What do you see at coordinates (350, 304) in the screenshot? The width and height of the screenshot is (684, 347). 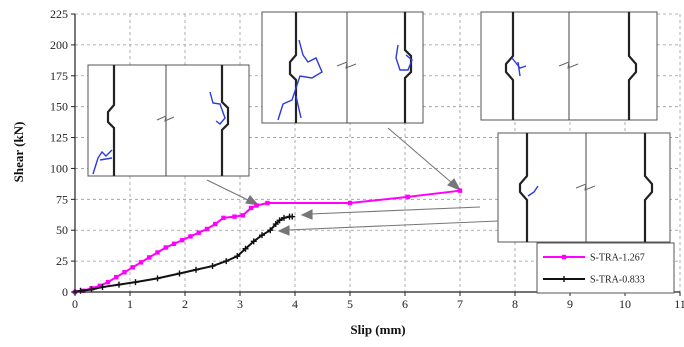 I see `x-tick-label: 5` at bounding box center [350, 304].